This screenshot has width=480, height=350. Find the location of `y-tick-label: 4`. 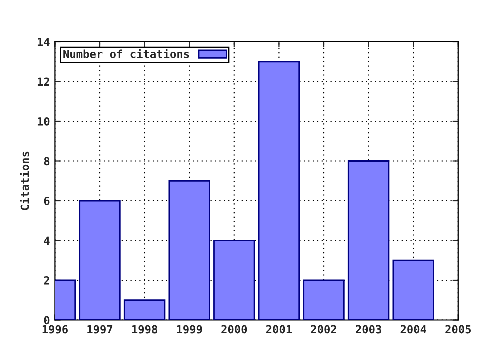

y-tick-label: 4 is located at coordinates (47, 240).